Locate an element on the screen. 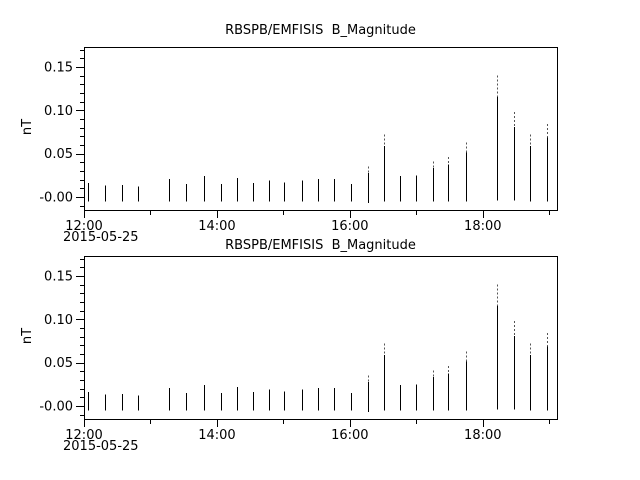 The image size is (640, 480). plot2-date-label: 2015-05-25 is located at coordinates (101, 446).